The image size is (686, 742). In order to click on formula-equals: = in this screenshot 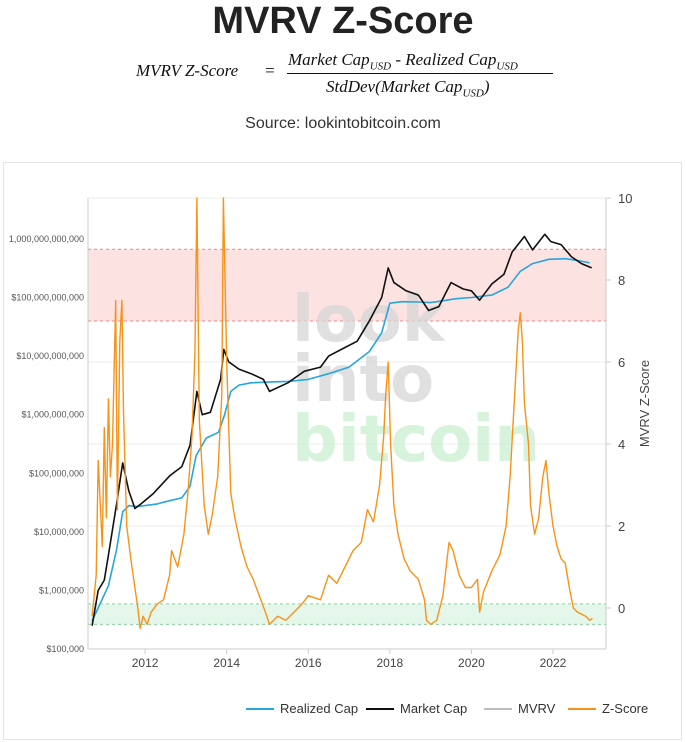, I will do `click(270, 70)`.